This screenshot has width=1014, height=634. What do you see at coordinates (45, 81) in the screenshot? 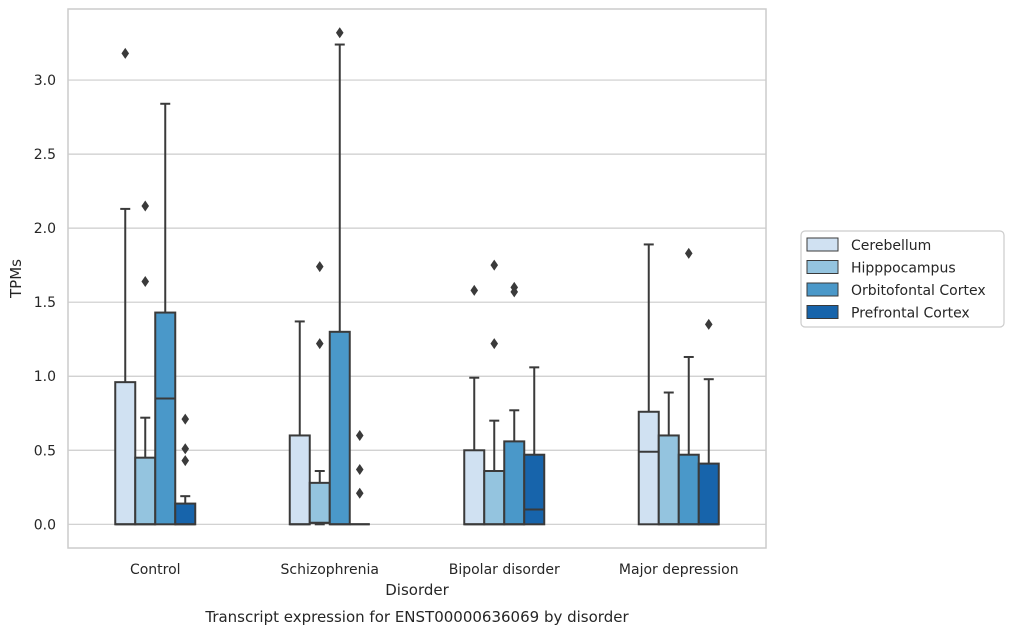
I see `y-tick-label: 3.0` at bounding box center [45, 81].